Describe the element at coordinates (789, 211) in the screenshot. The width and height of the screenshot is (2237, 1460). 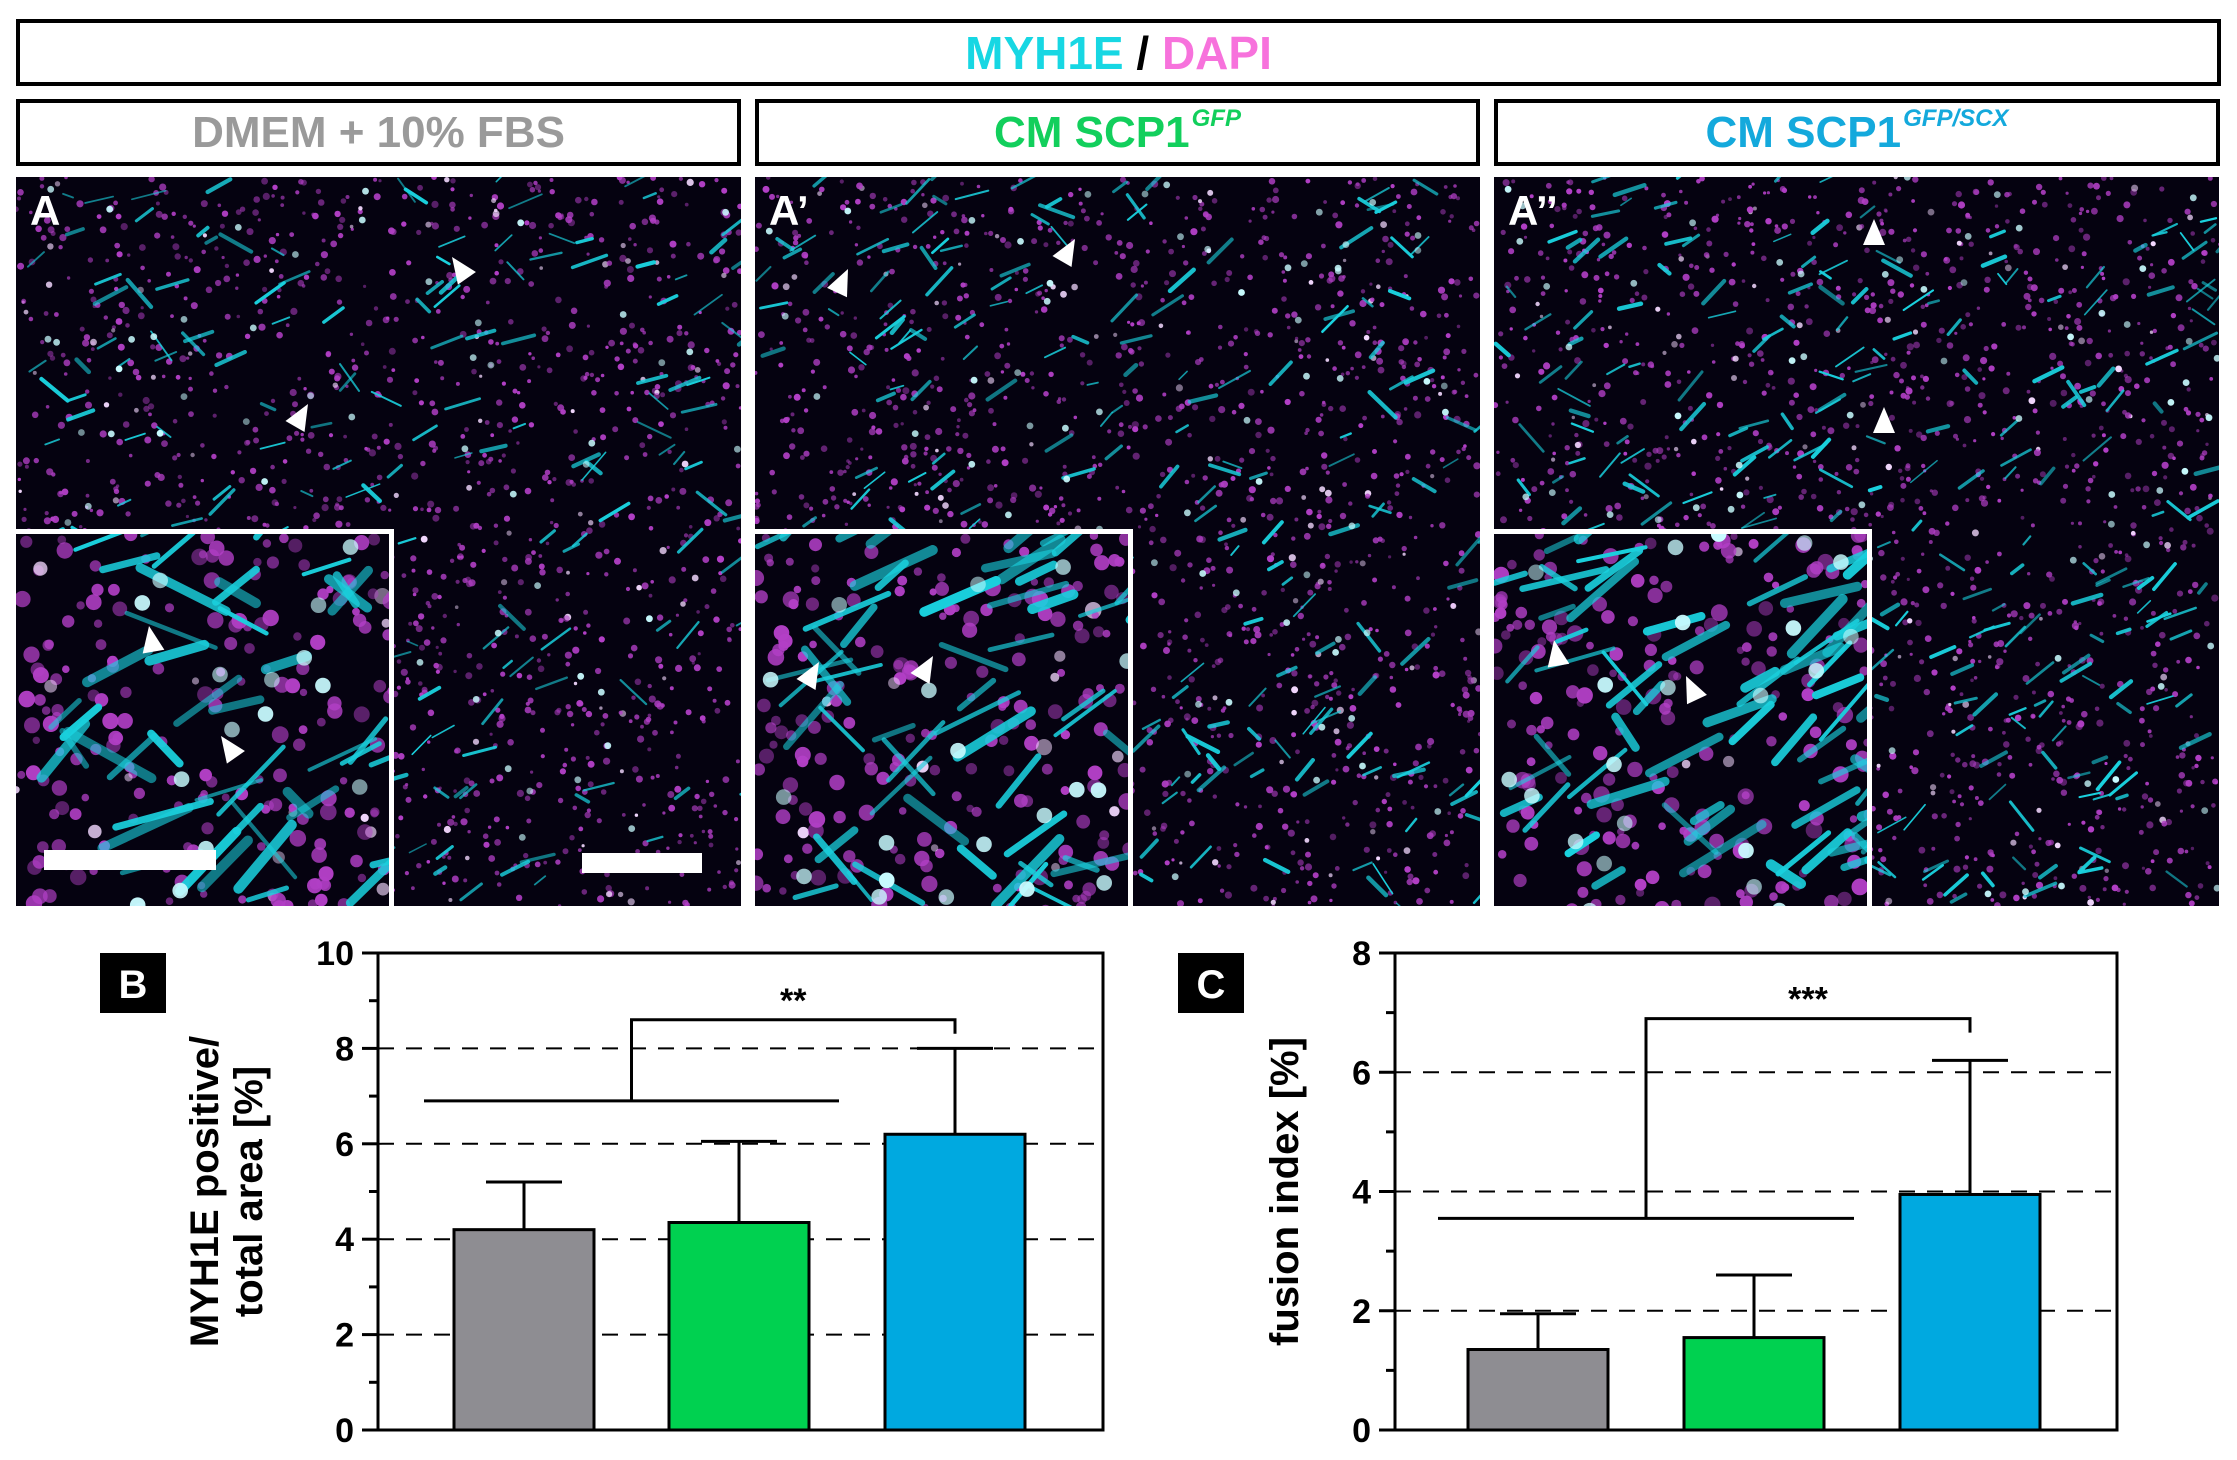
I see `panel-label: A’` at that location.